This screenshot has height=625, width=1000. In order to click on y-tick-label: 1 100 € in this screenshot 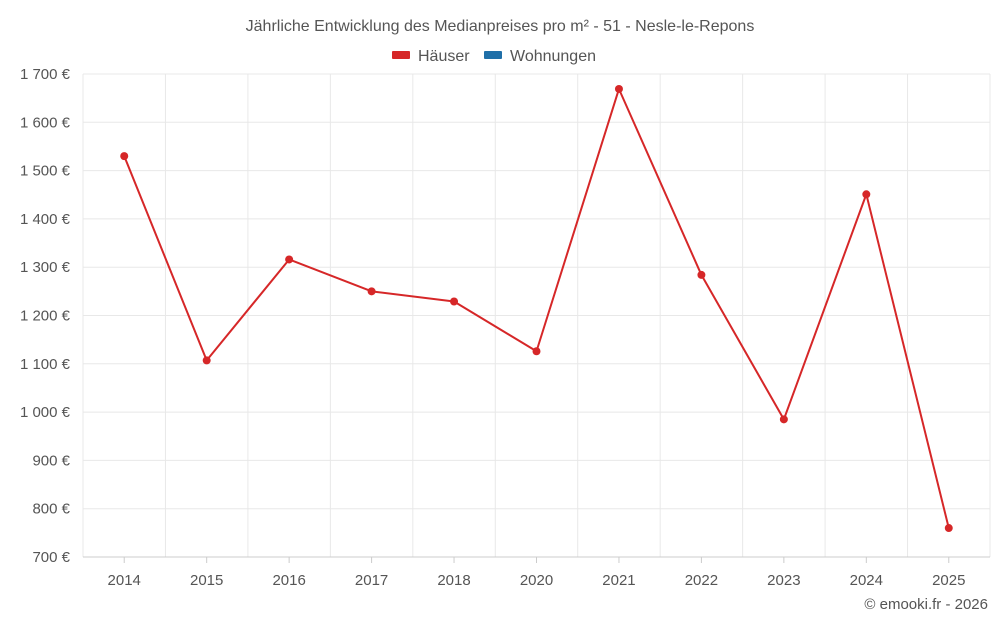, I will do `click(45, 364)`.